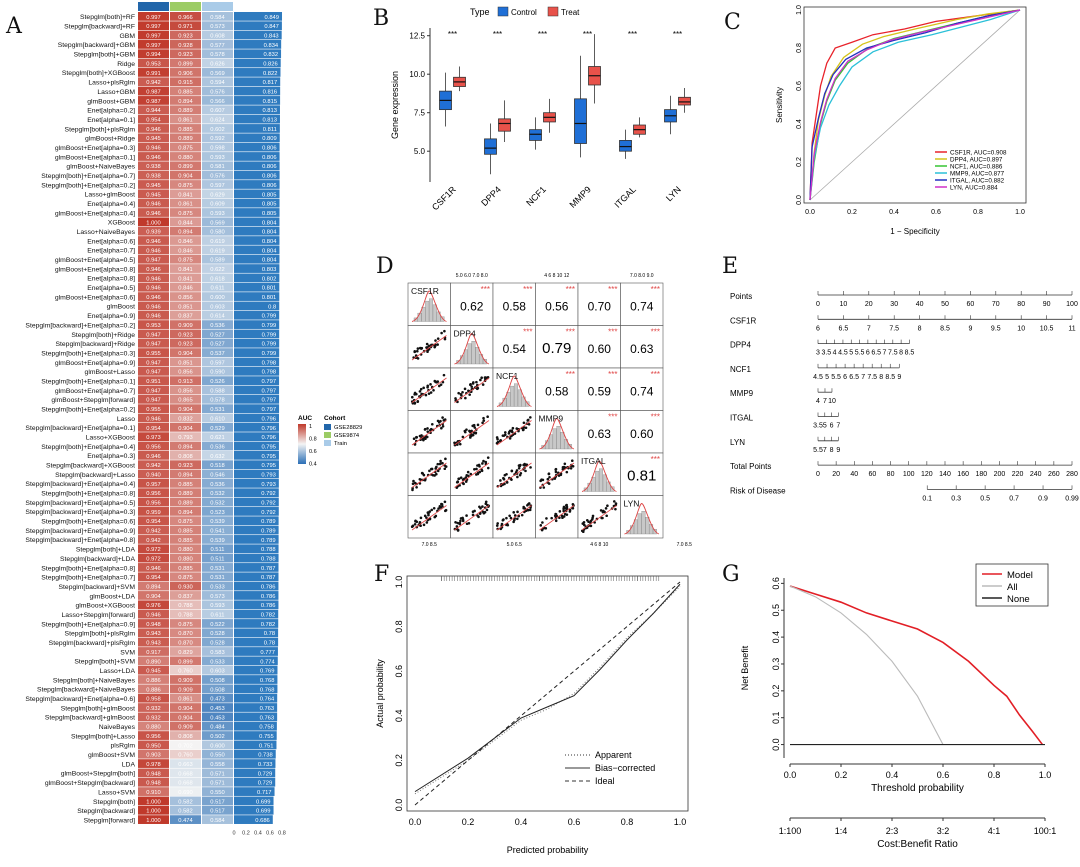  What do you see at coordinates (111, 101) in the screenshot?
I see `row-label: glmBoost+GBM` at bounding box center [111, 101].